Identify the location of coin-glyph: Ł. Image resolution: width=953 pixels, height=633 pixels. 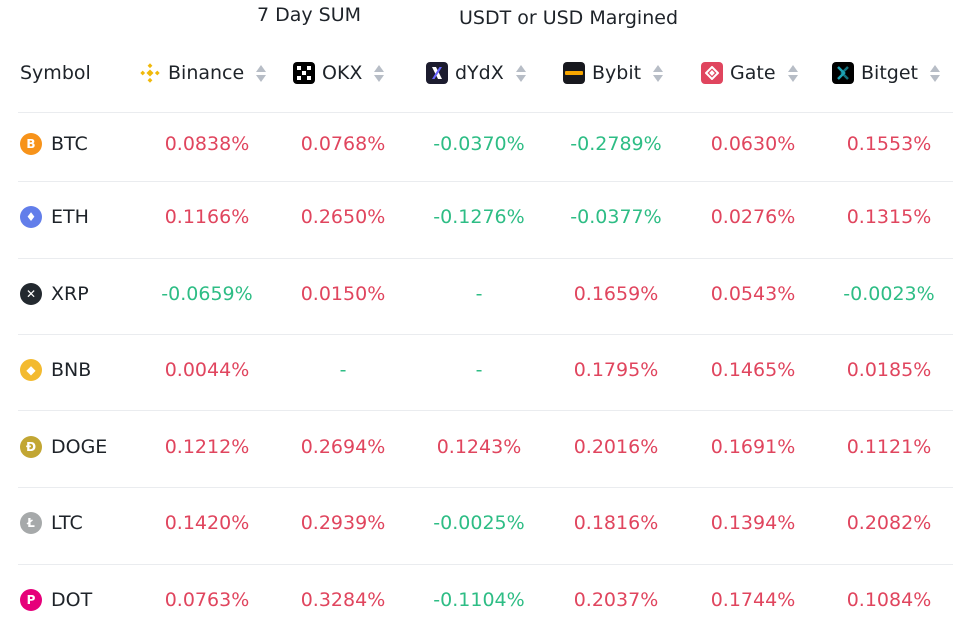
(31, 523).